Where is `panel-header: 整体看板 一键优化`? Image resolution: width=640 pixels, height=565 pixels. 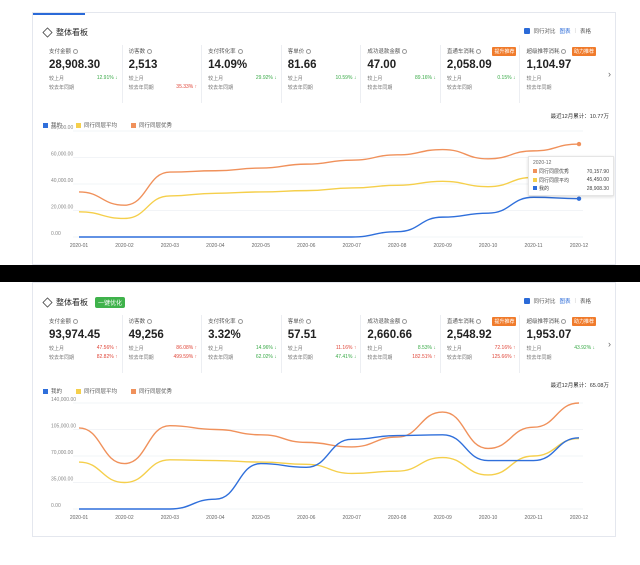
panel-header: 整体看板 一键优化 is located at coordinates (84, 302).